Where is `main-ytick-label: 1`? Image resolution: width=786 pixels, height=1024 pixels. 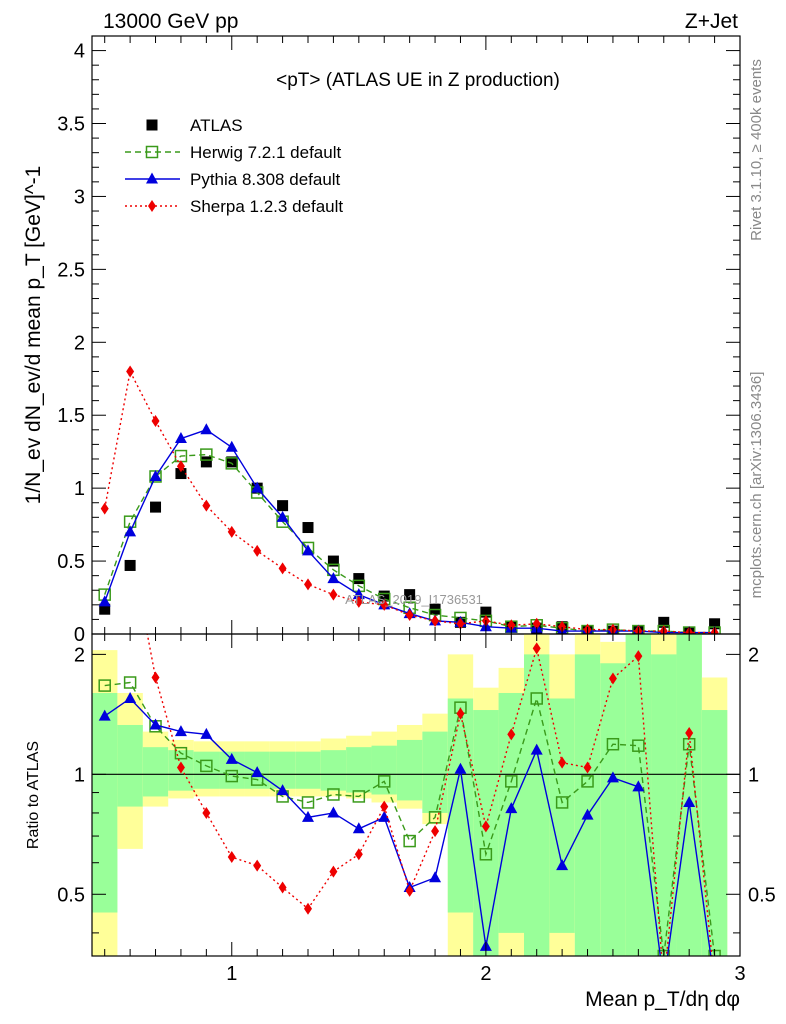 main-ytick-label: 1 is located at coordinates (79, 489).